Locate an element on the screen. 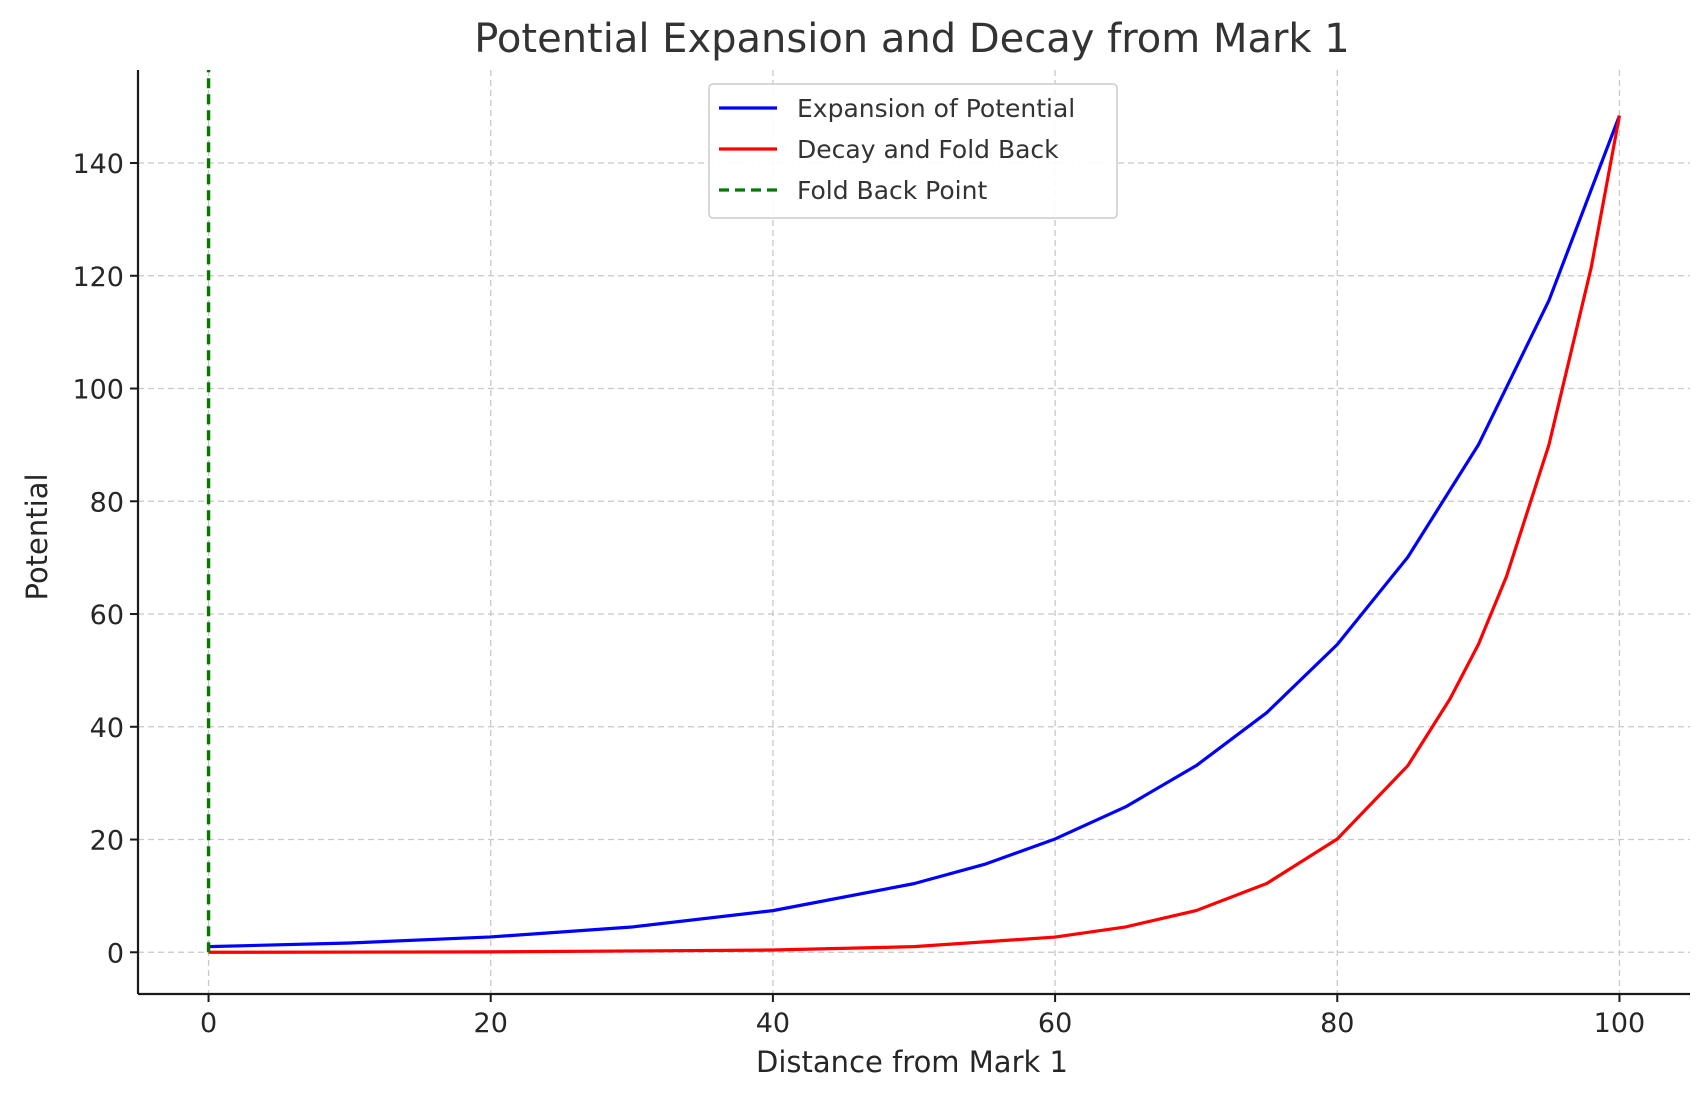  x-tick-label: 0 is located at coordinates (208, 1023).